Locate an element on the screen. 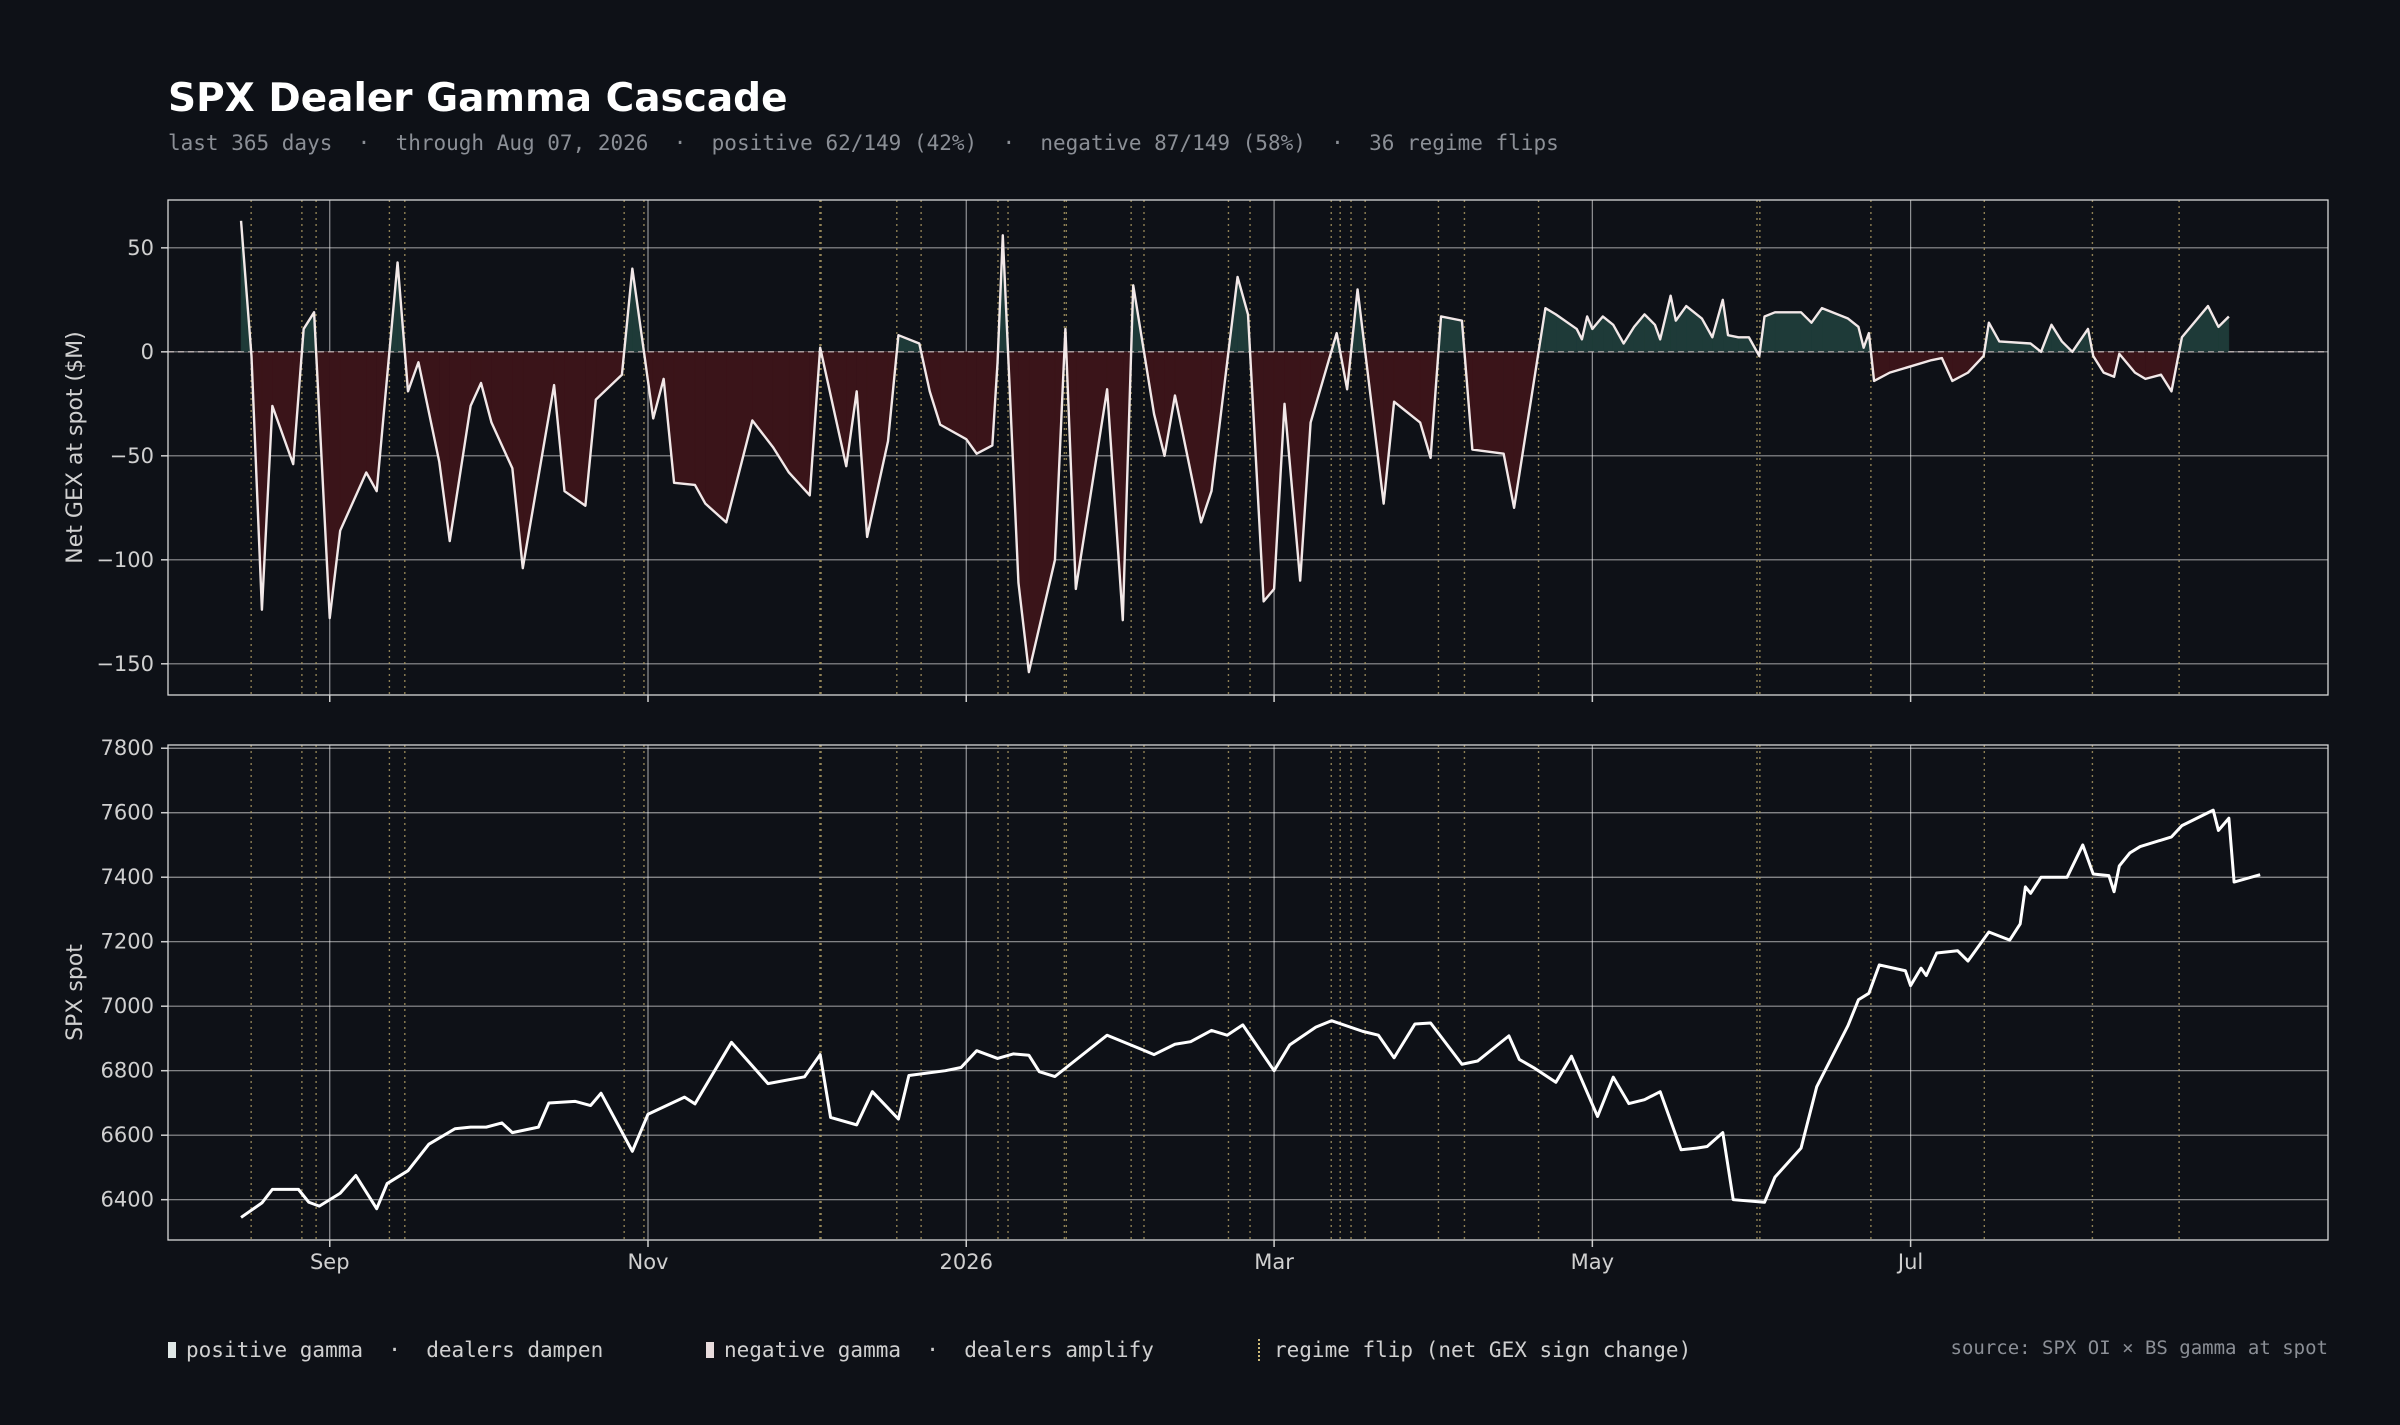 The image size is (2400, 1425). positive-gamma-area is located at coordinates (1235, 286).